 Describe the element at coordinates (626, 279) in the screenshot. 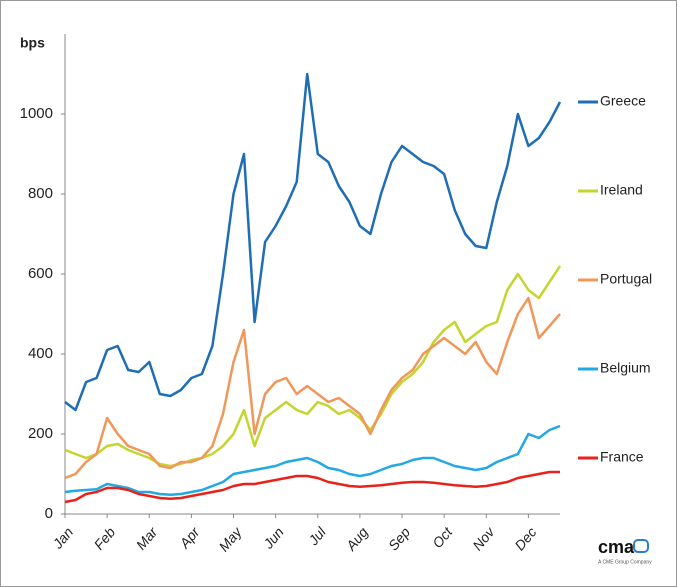

I see `legend-label: Portugal` at that location.